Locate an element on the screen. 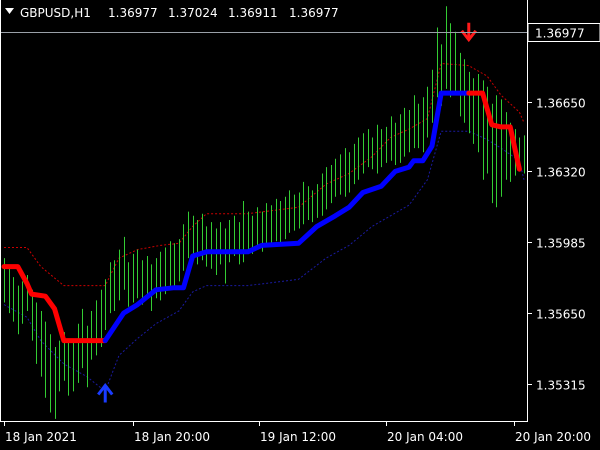 This screenshot has height=450, width=600. price-axis: 1.36650 1.36320 1.35985 1.35650 1.35315 is located at coordinates (556, 245).